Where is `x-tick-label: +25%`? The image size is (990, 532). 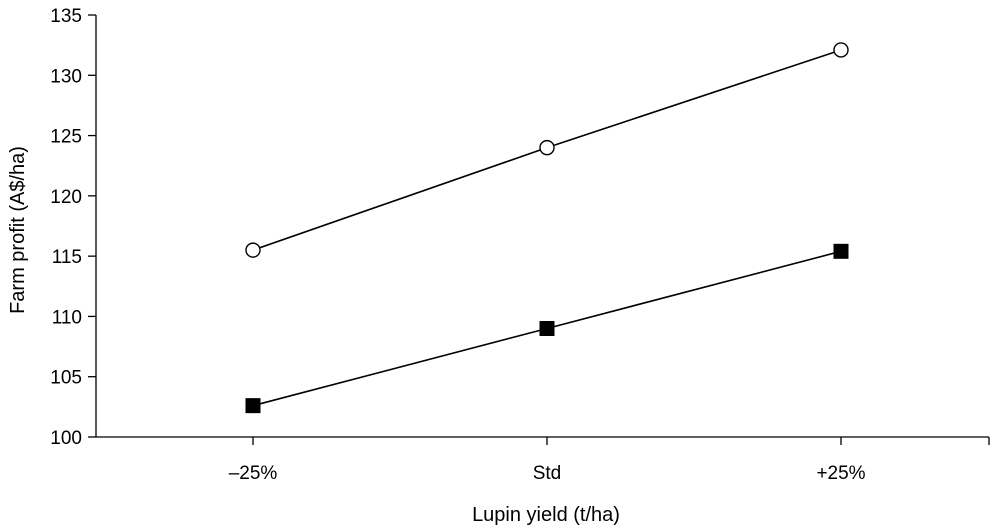
x-tick-label: +25% is located at coordinates (840, 473).